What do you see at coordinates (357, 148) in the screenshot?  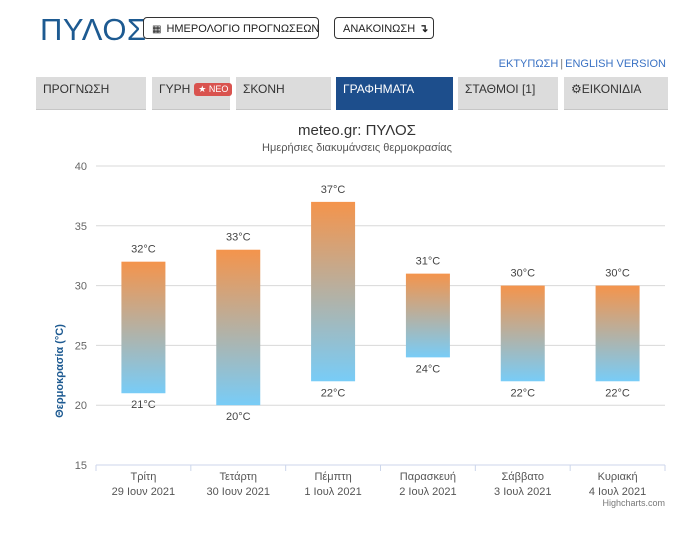 I see `chart-subtitle: Ημερήσιες διακυμάνσεις θερμοκρασίας` at bounding box center [357, 148].